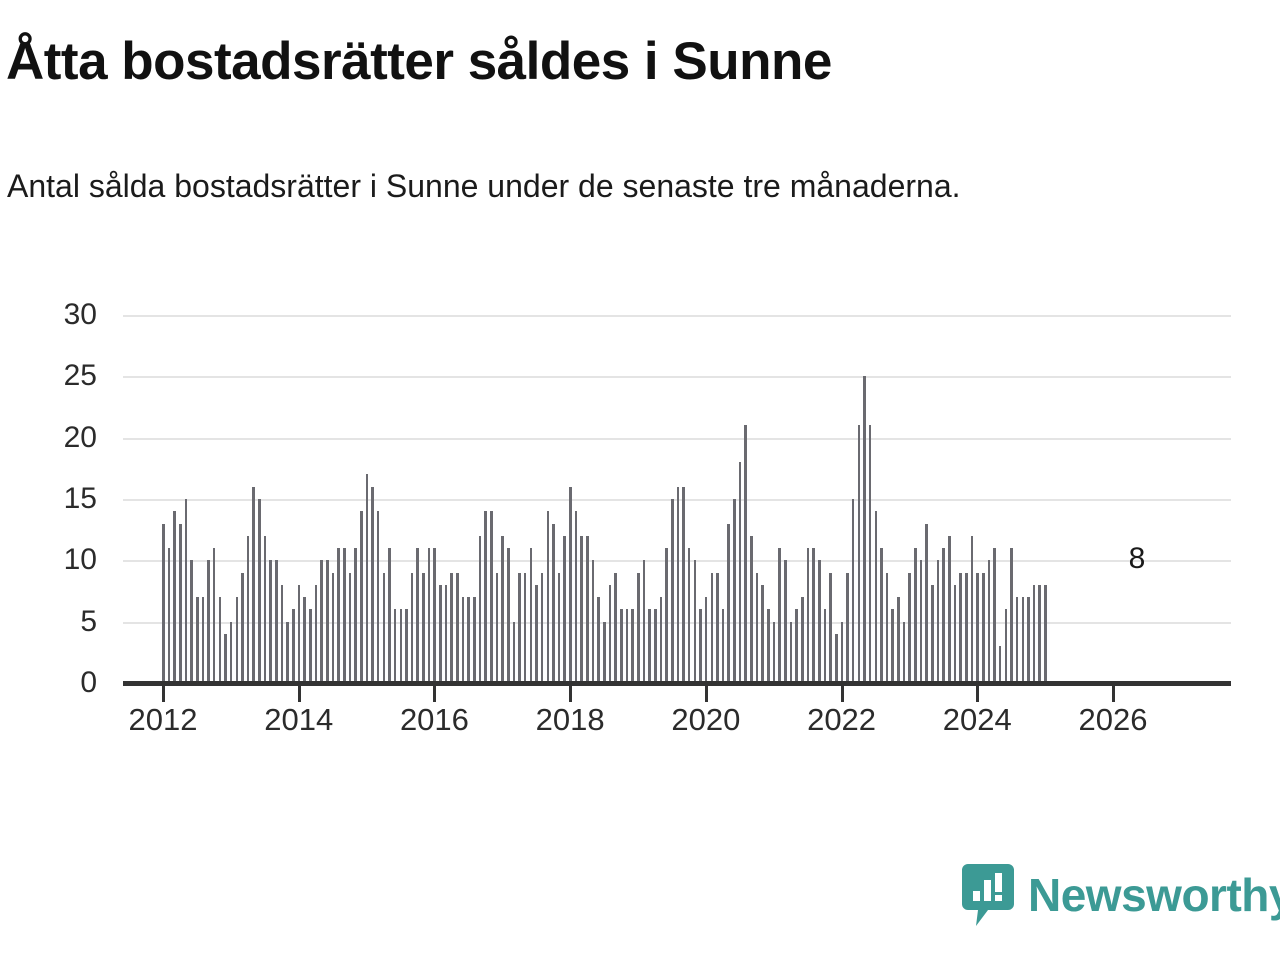  Describe the element at coordinates (842, 719) in the screenshot. I see `x-axis-tick-label: 2022` at that location.